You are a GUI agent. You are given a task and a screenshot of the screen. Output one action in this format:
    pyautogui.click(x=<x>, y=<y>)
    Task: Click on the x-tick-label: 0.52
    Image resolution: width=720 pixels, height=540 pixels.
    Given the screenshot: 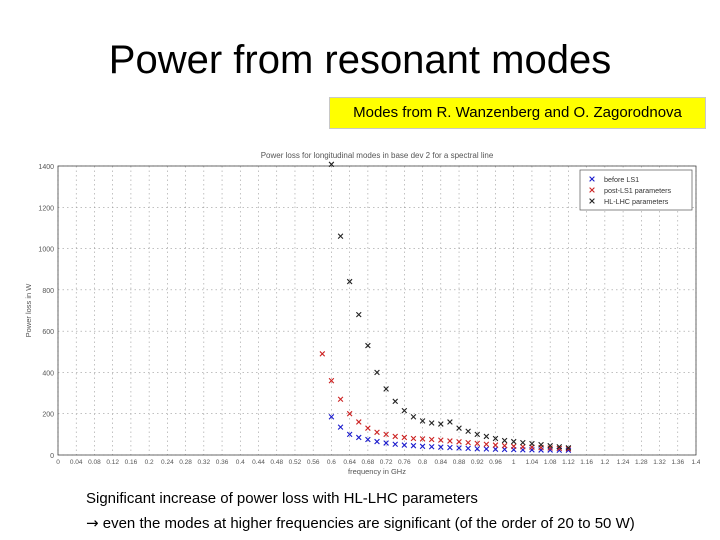 What is the action you would take?
    pyautogui.click(x=295, y=462)
    